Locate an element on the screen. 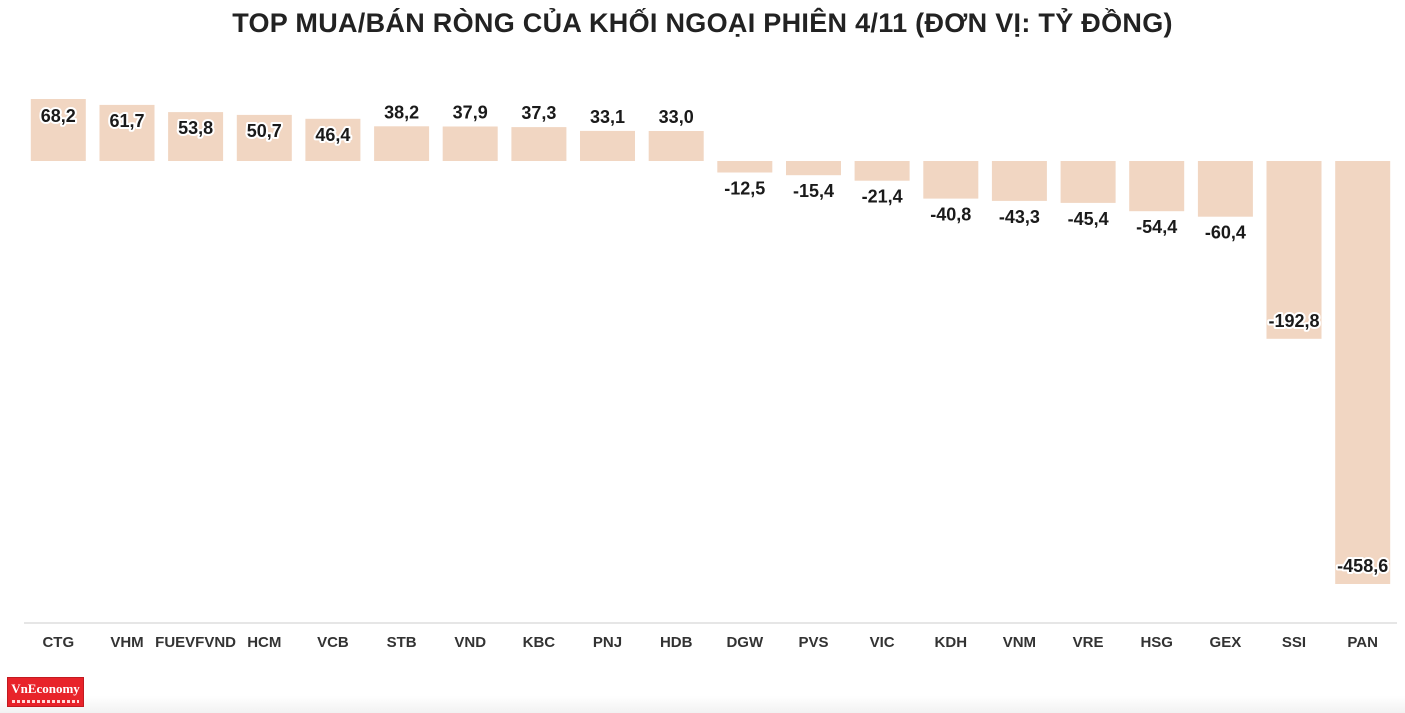  value-label-kdh: -40,8 is located at coordinates (950, 215).